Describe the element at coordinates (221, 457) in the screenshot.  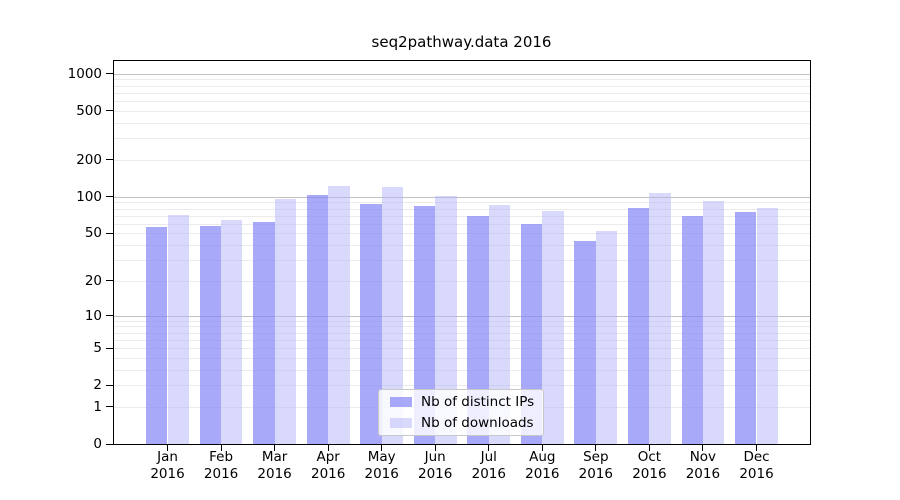
I see `month-label: Feb` at that location.